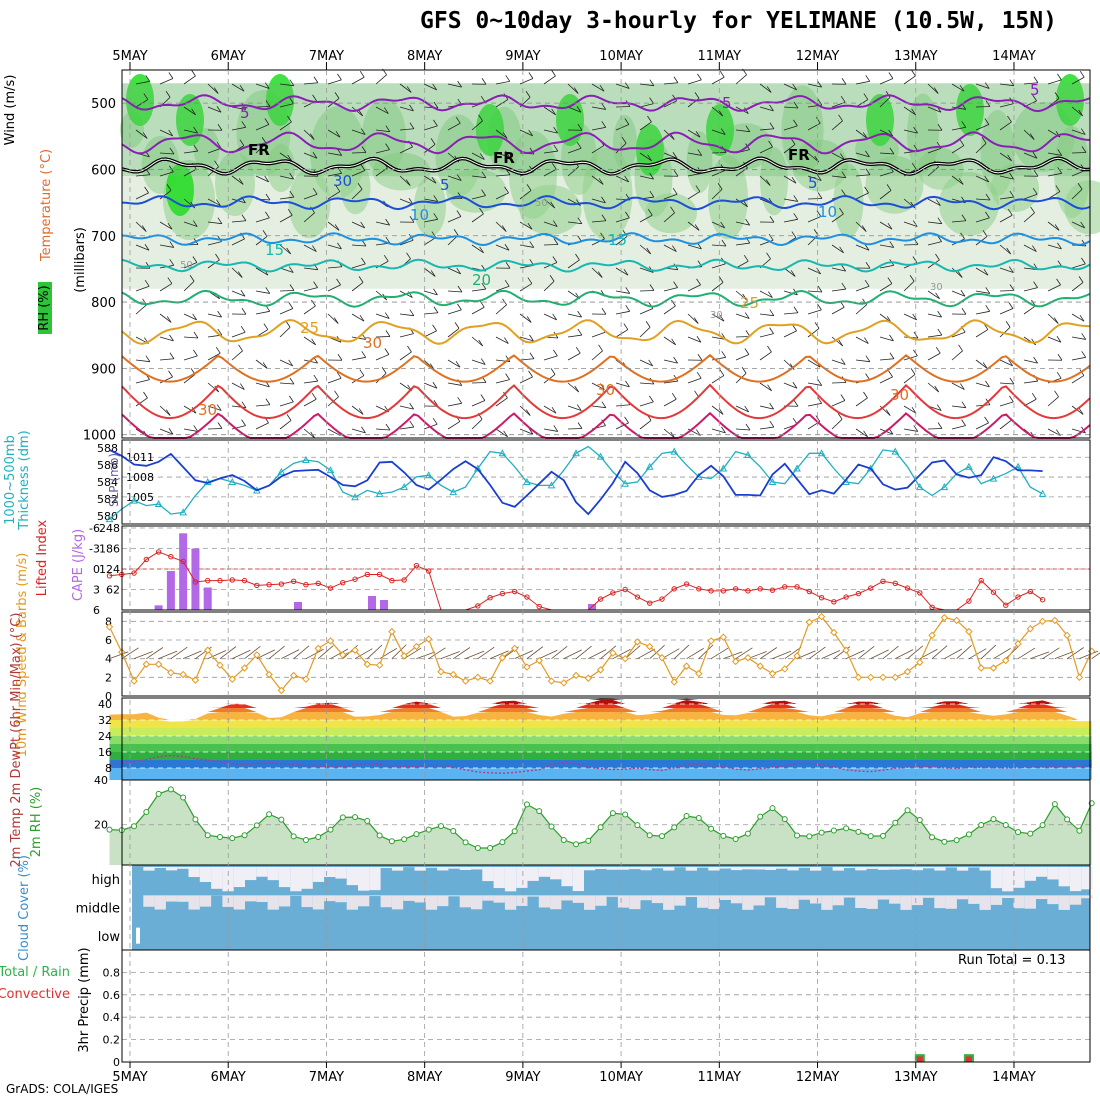 The height and width of the screenshot is (1100, 1100). I want to click on axis-title-wind: Wind (m/s), so click(10, 110).